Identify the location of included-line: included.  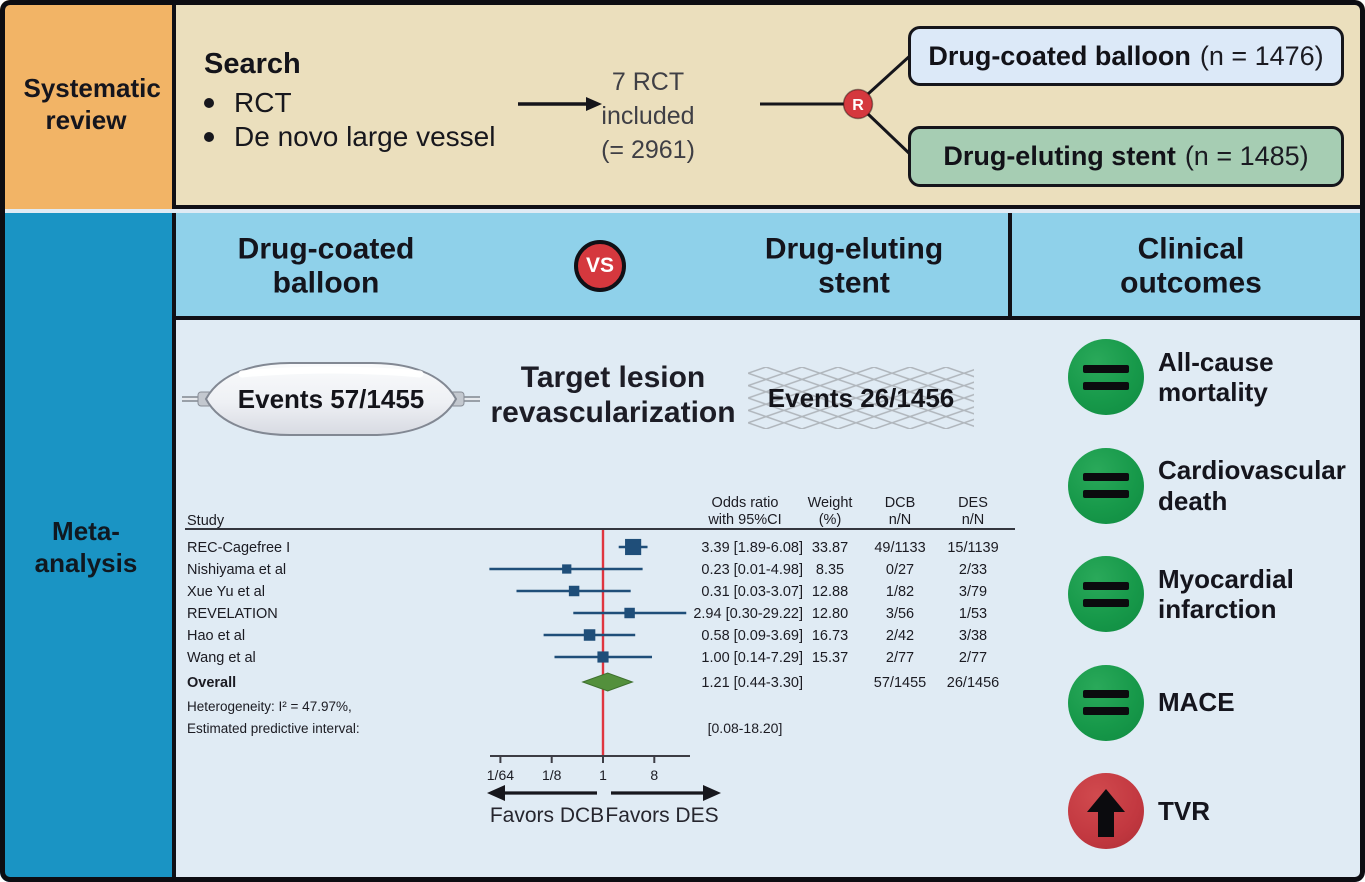
(648, 115).